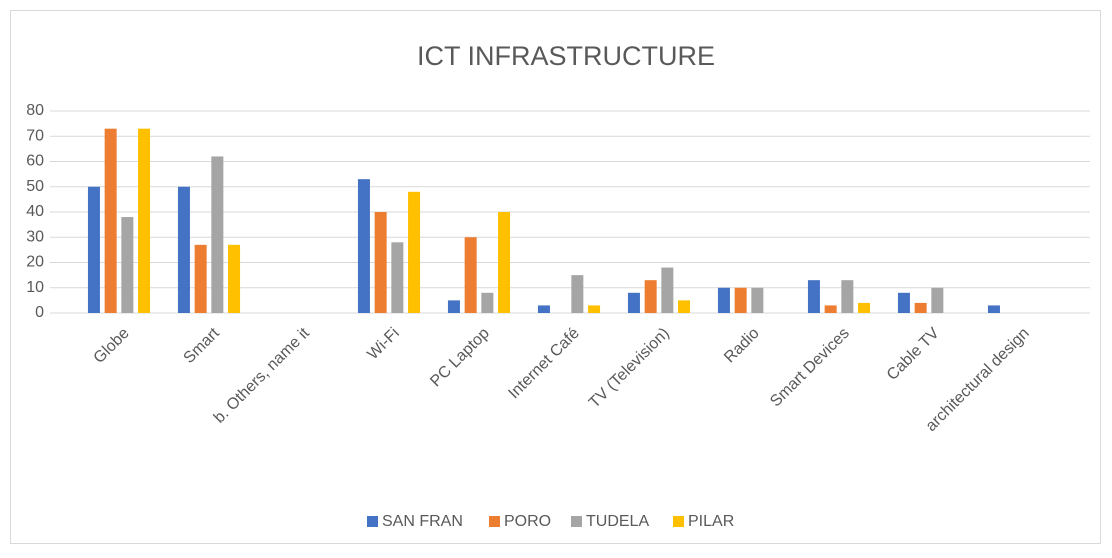 The height and width of the screenshot is (558, 1112). I want to click on y-tick-label: 80, so click(35, 110).